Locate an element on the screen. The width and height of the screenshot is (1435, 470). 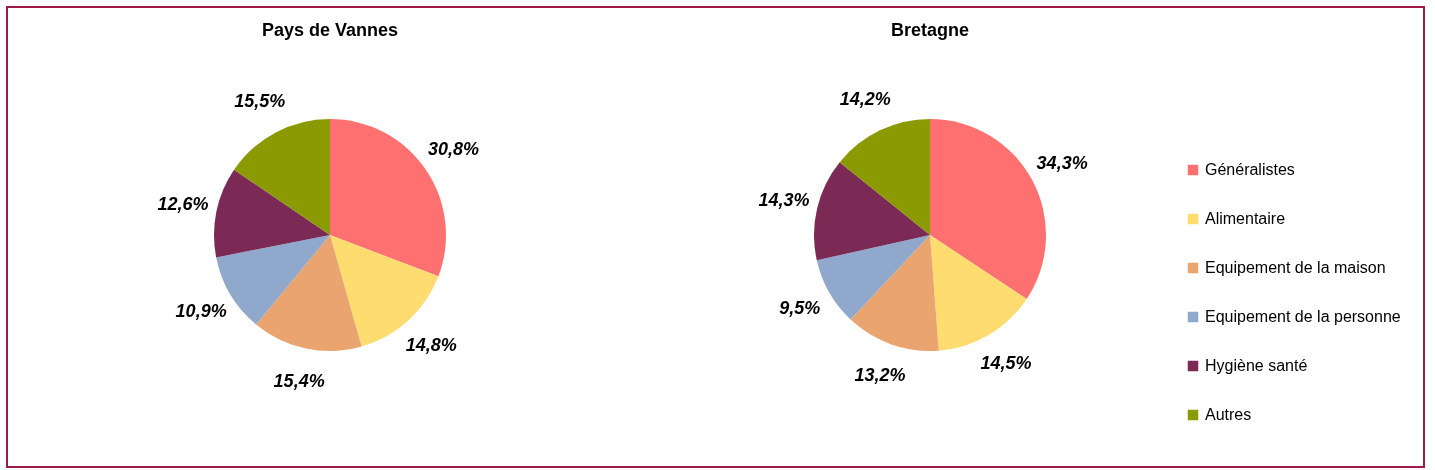
legend-label: Autres is located at coordinates (1228, 414).